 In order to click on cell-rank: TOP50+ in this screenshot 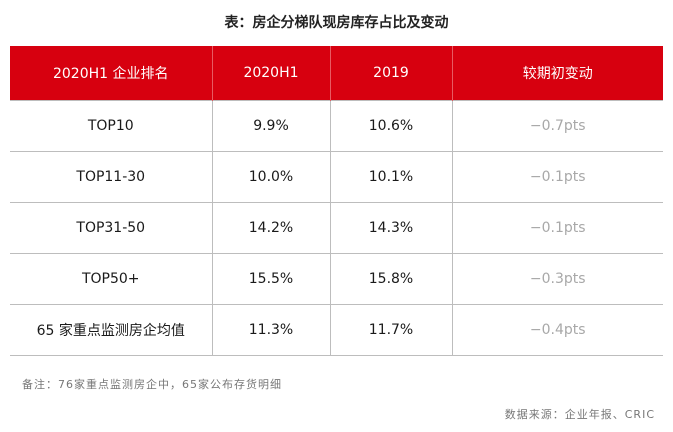, I will do `click(111, 279)`.